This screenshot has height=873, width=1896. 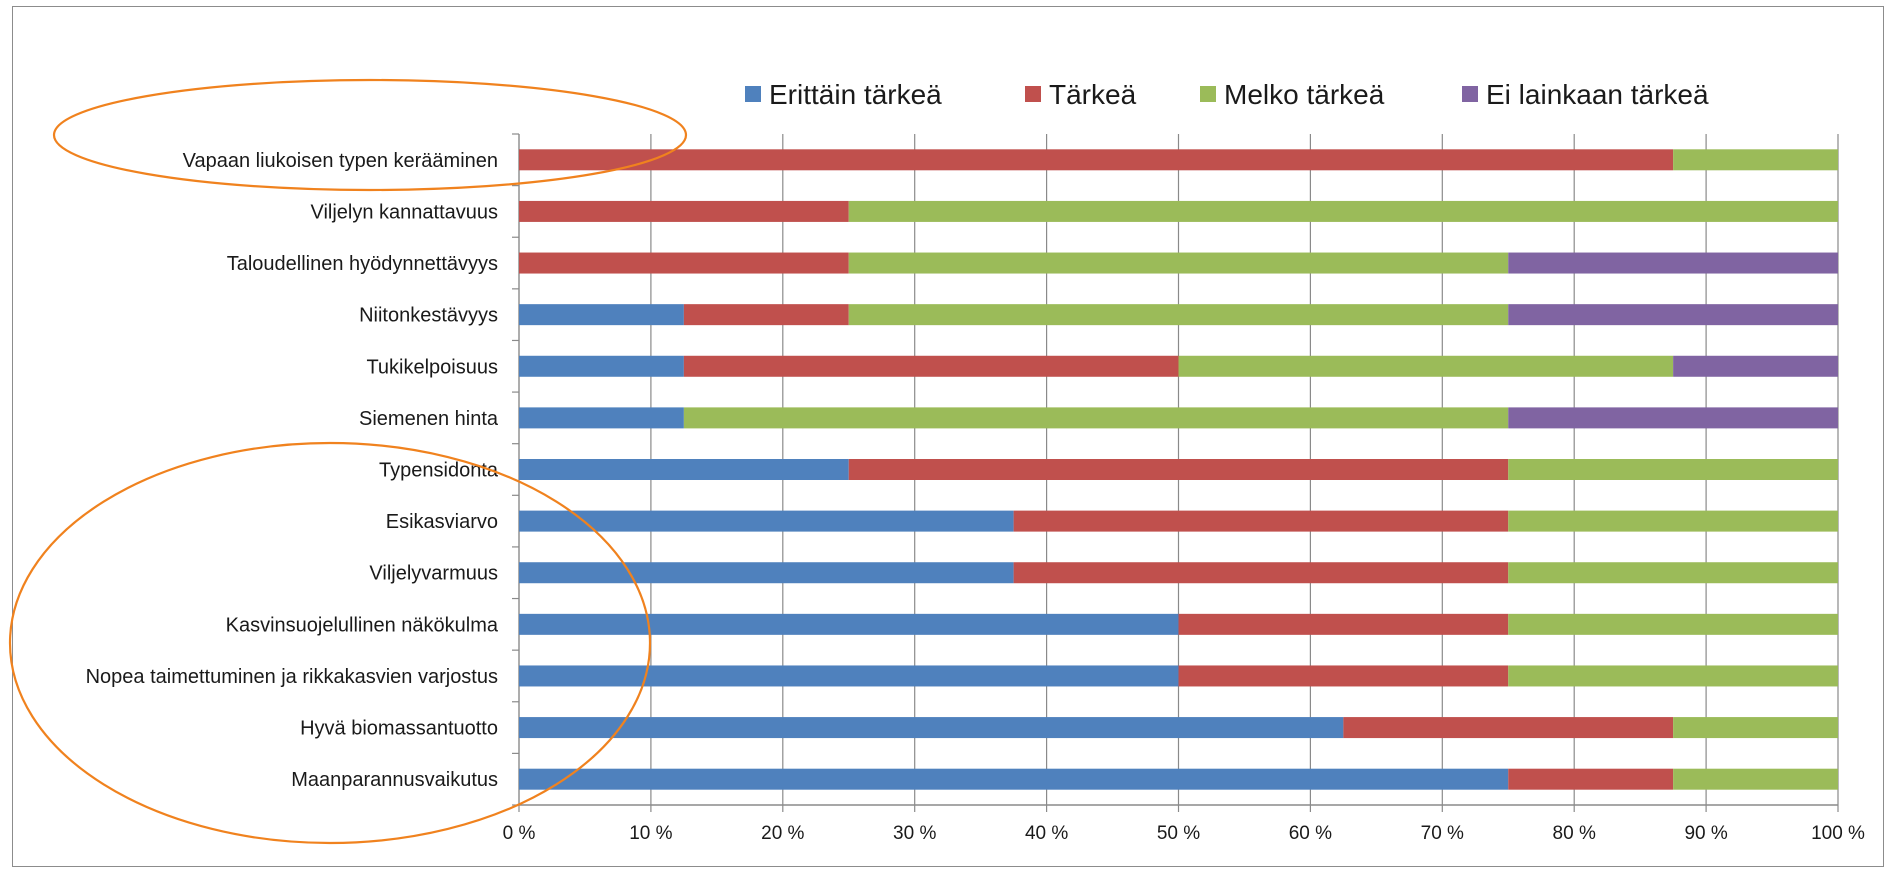 I want to click on highlight-ellipse, so click(x=370, y=135).